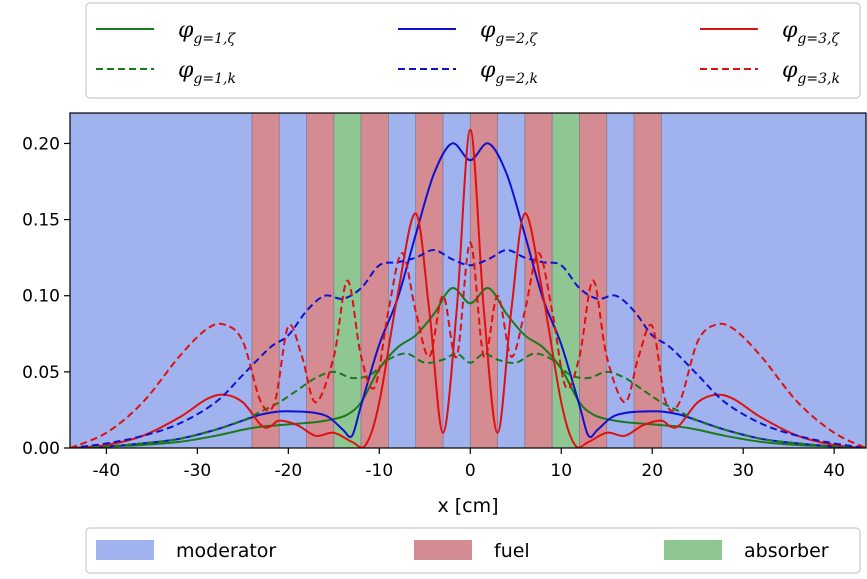  What do you see at coordinates (41, 297) in the screenshot?
I see `y-tick-label: 0.10` at bounding box center [41, 297].